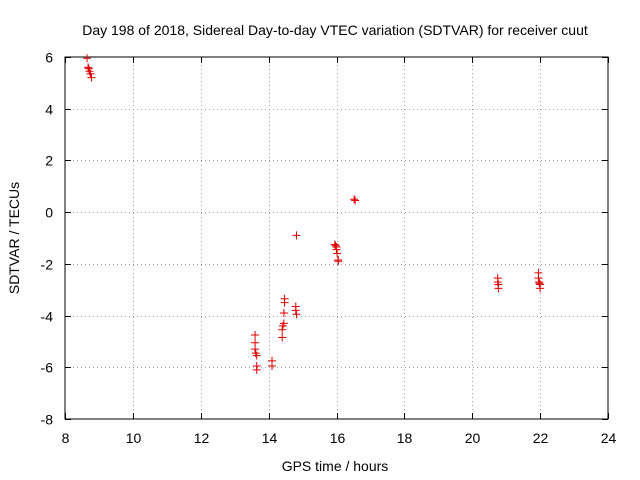  Describe the element at coordinates (49, 161) in the screenshot. I see `y-tick-label: 2` at that location.